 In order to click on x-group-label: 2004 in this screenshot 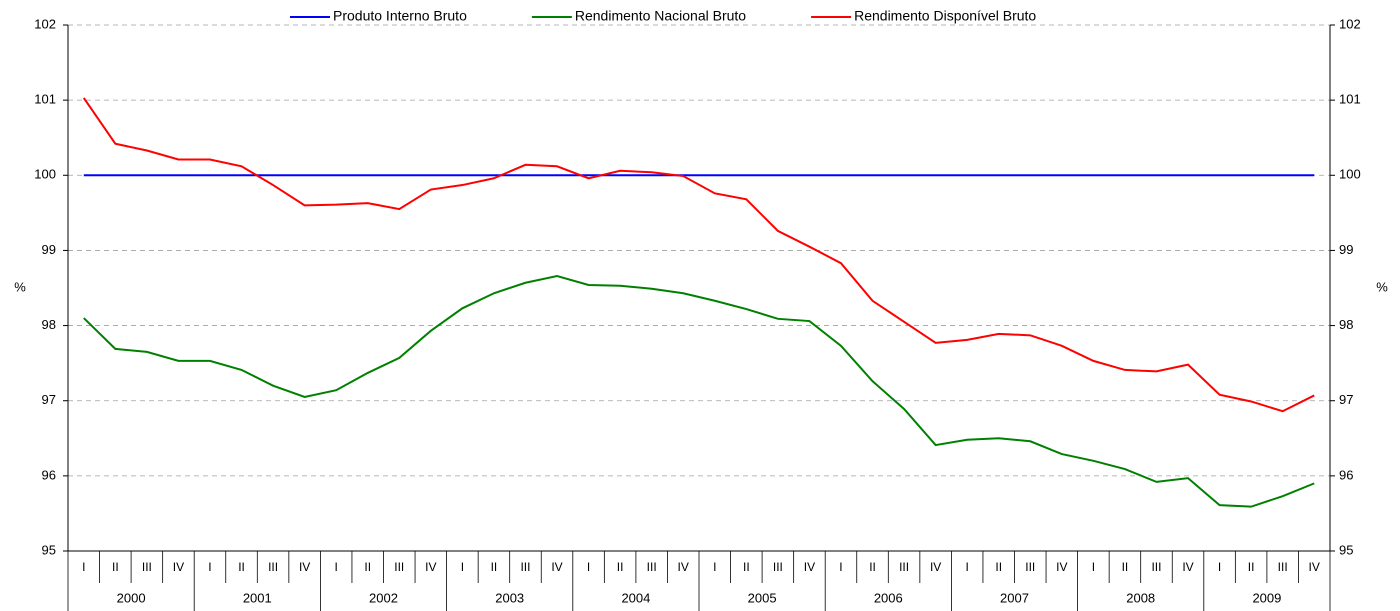, I will do `click(635, 597)`.